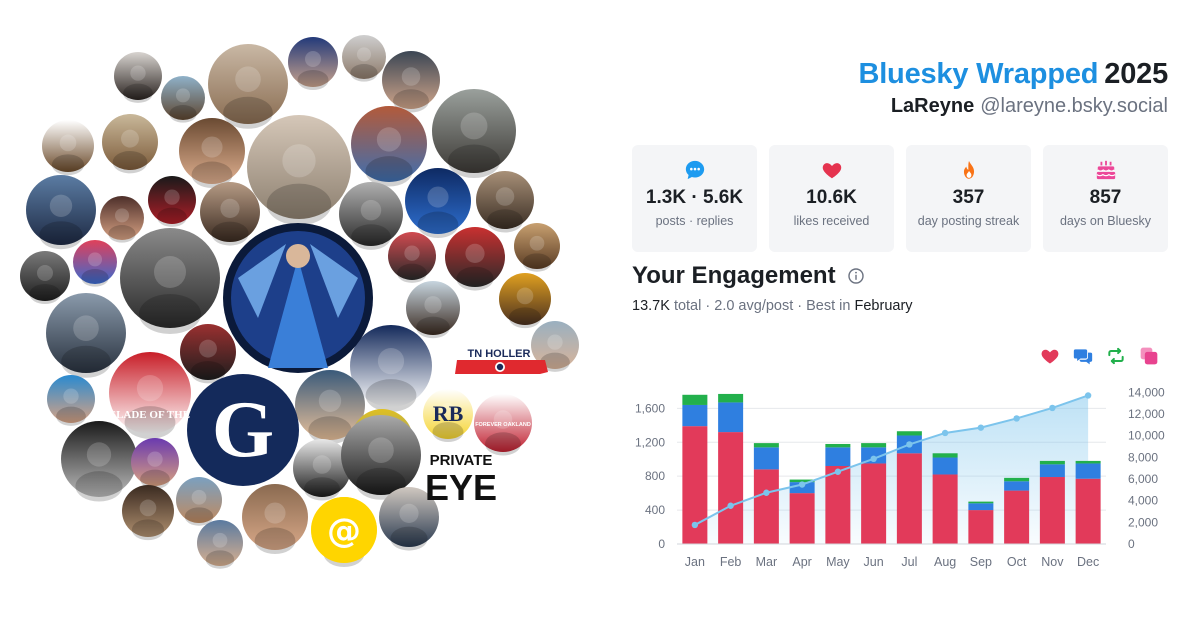 This screenshot has width=1200, height=630. I want to click on avatar-man-young-suit, so click(409, 519).